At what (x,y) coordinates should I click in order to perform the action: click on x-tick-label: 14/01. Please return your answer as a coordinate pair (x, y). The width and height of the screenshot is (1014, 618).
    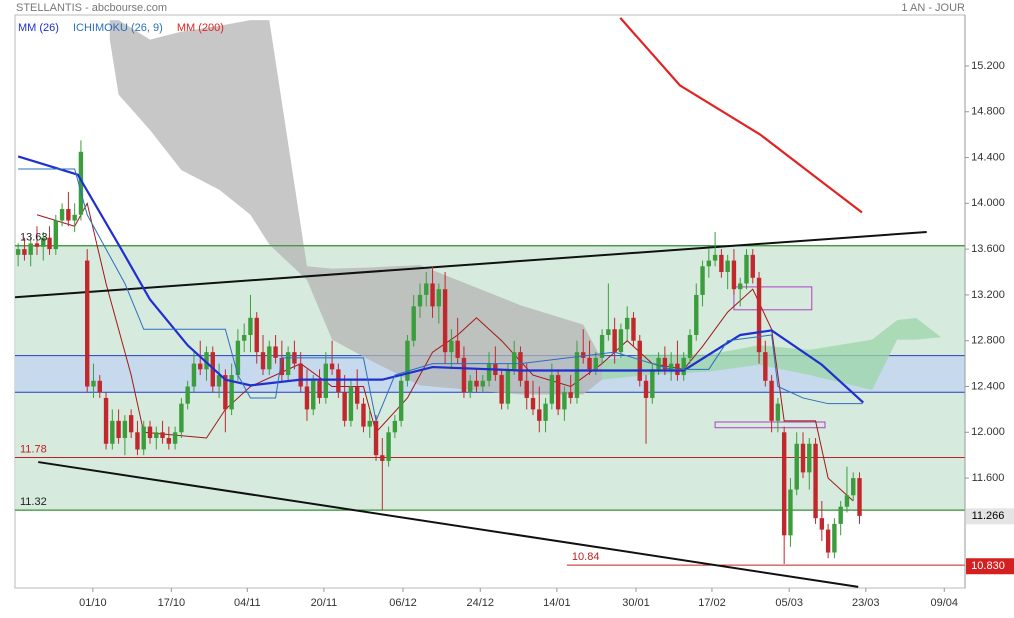
    Looking at the image, I should click on (557, 603).